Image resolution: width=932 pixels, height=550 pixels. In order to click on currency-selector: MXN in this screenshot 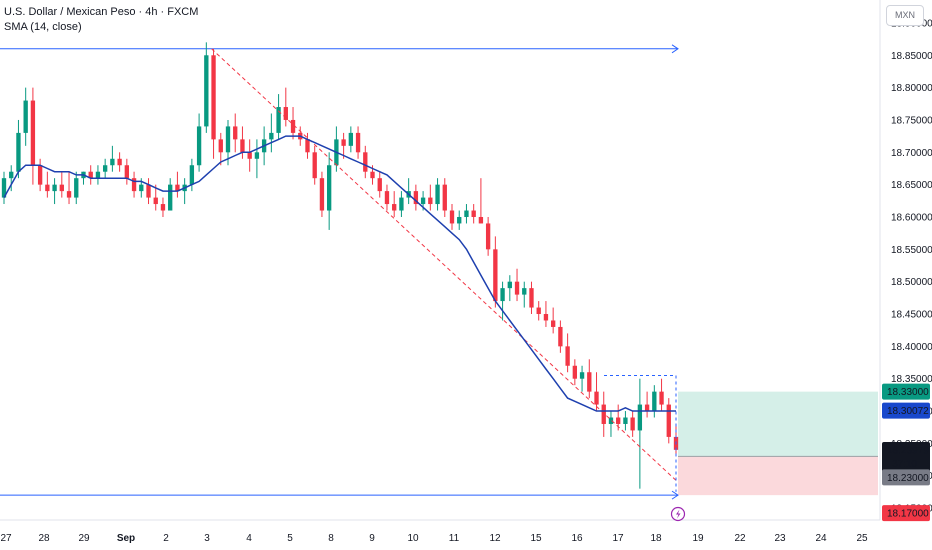, I will do `click(905, 15)`.